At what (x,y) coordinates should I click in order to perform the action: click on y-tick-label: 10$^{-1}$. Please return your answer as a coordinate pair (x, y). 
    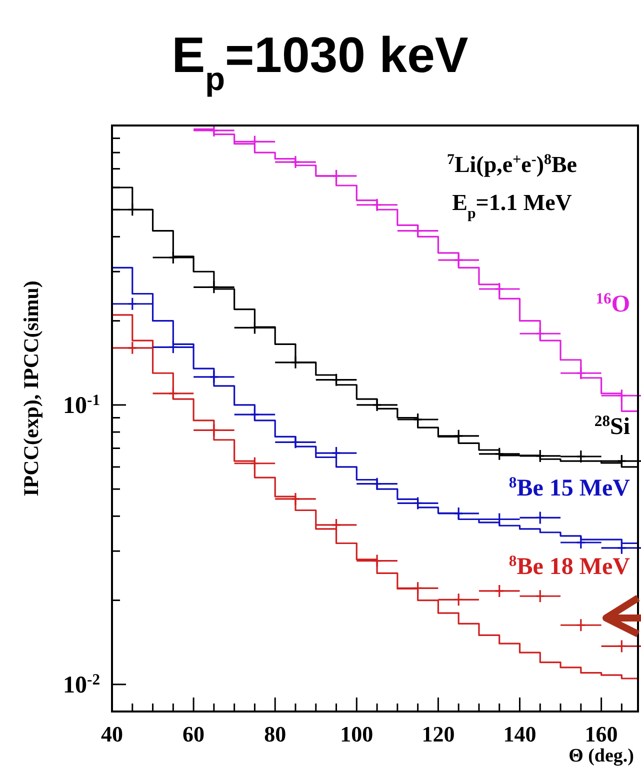
    Looking at the image, I should click on (81, 405).